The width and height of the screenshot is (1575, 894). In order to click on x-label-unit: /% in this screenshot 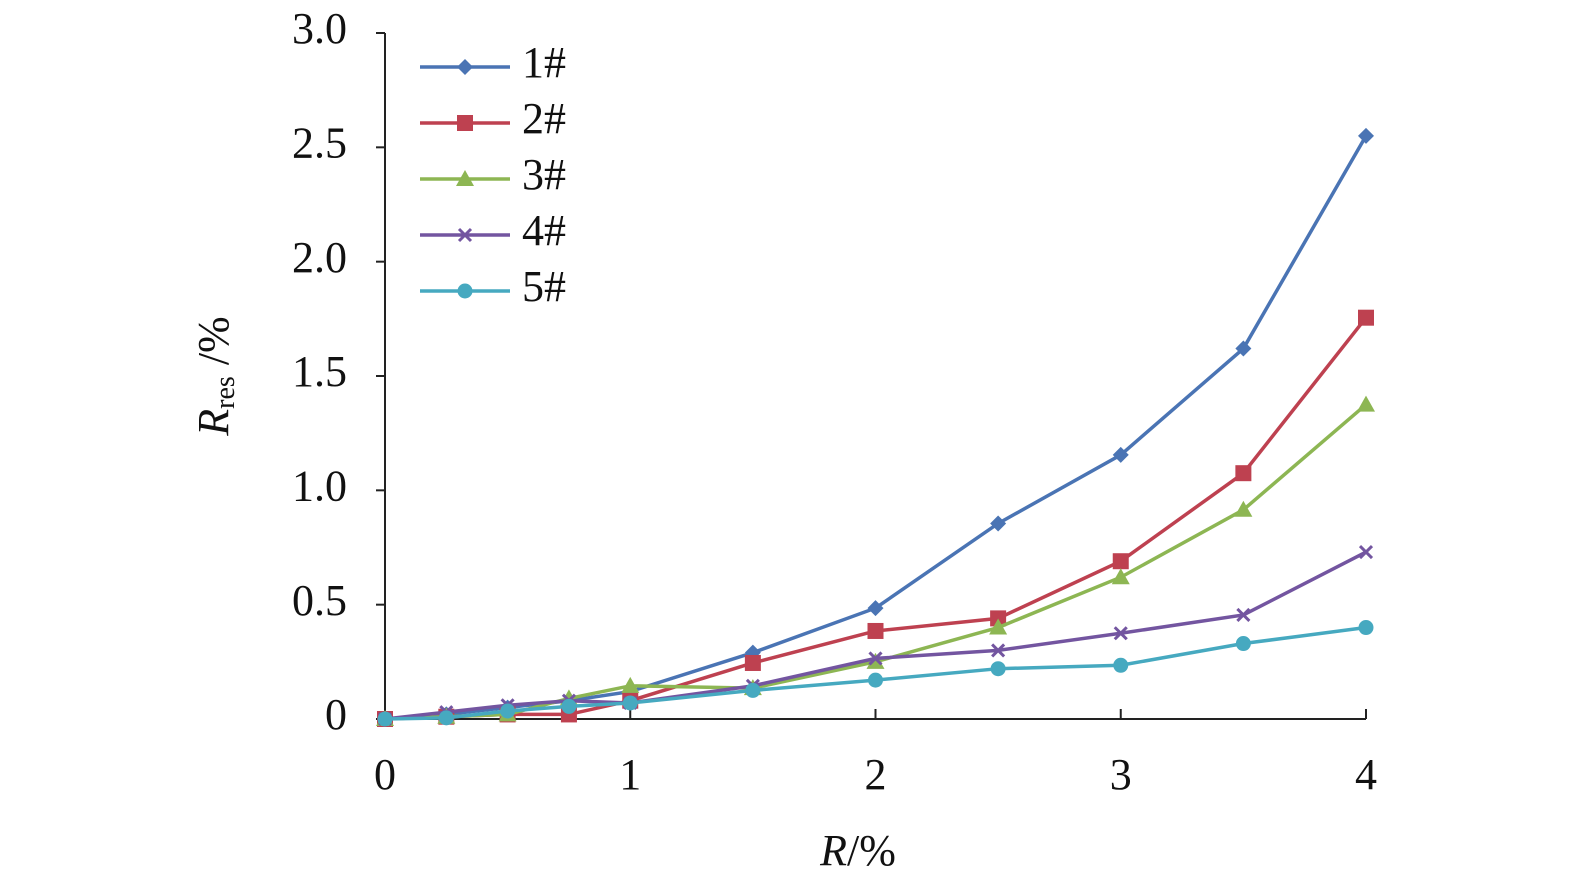, I will do `click(871, 850)`.